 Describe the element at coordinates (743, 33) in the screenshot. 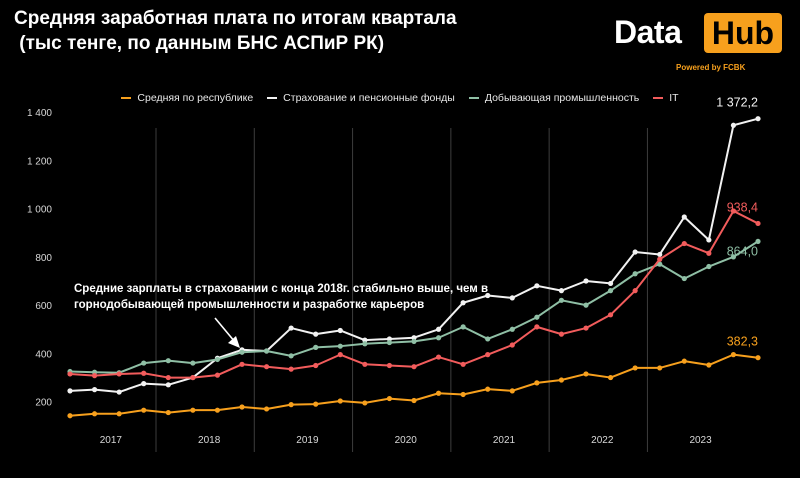

I see `logo-text-hub: Hub` at that location.